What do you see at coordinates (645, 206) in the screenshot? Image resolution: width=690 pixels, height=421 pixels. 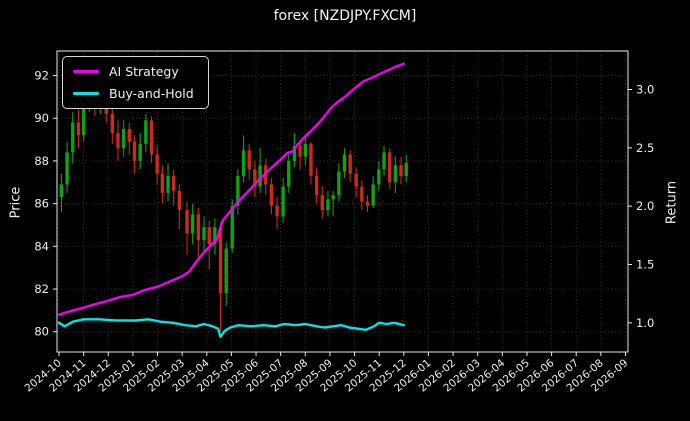 I see `svg-text: 2.0` at bounding box center [645, 206].